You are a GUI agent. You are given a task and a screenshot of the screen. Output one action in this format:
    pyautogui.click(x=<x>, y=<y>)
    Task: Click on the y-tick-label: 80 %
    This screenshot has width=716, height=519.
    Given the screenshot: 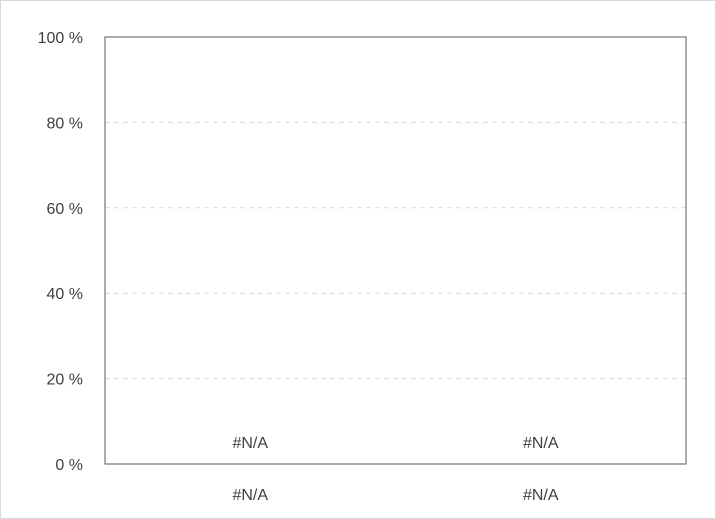 What is the action you would take?
    pyautogui.click(x=65, y=123)
    